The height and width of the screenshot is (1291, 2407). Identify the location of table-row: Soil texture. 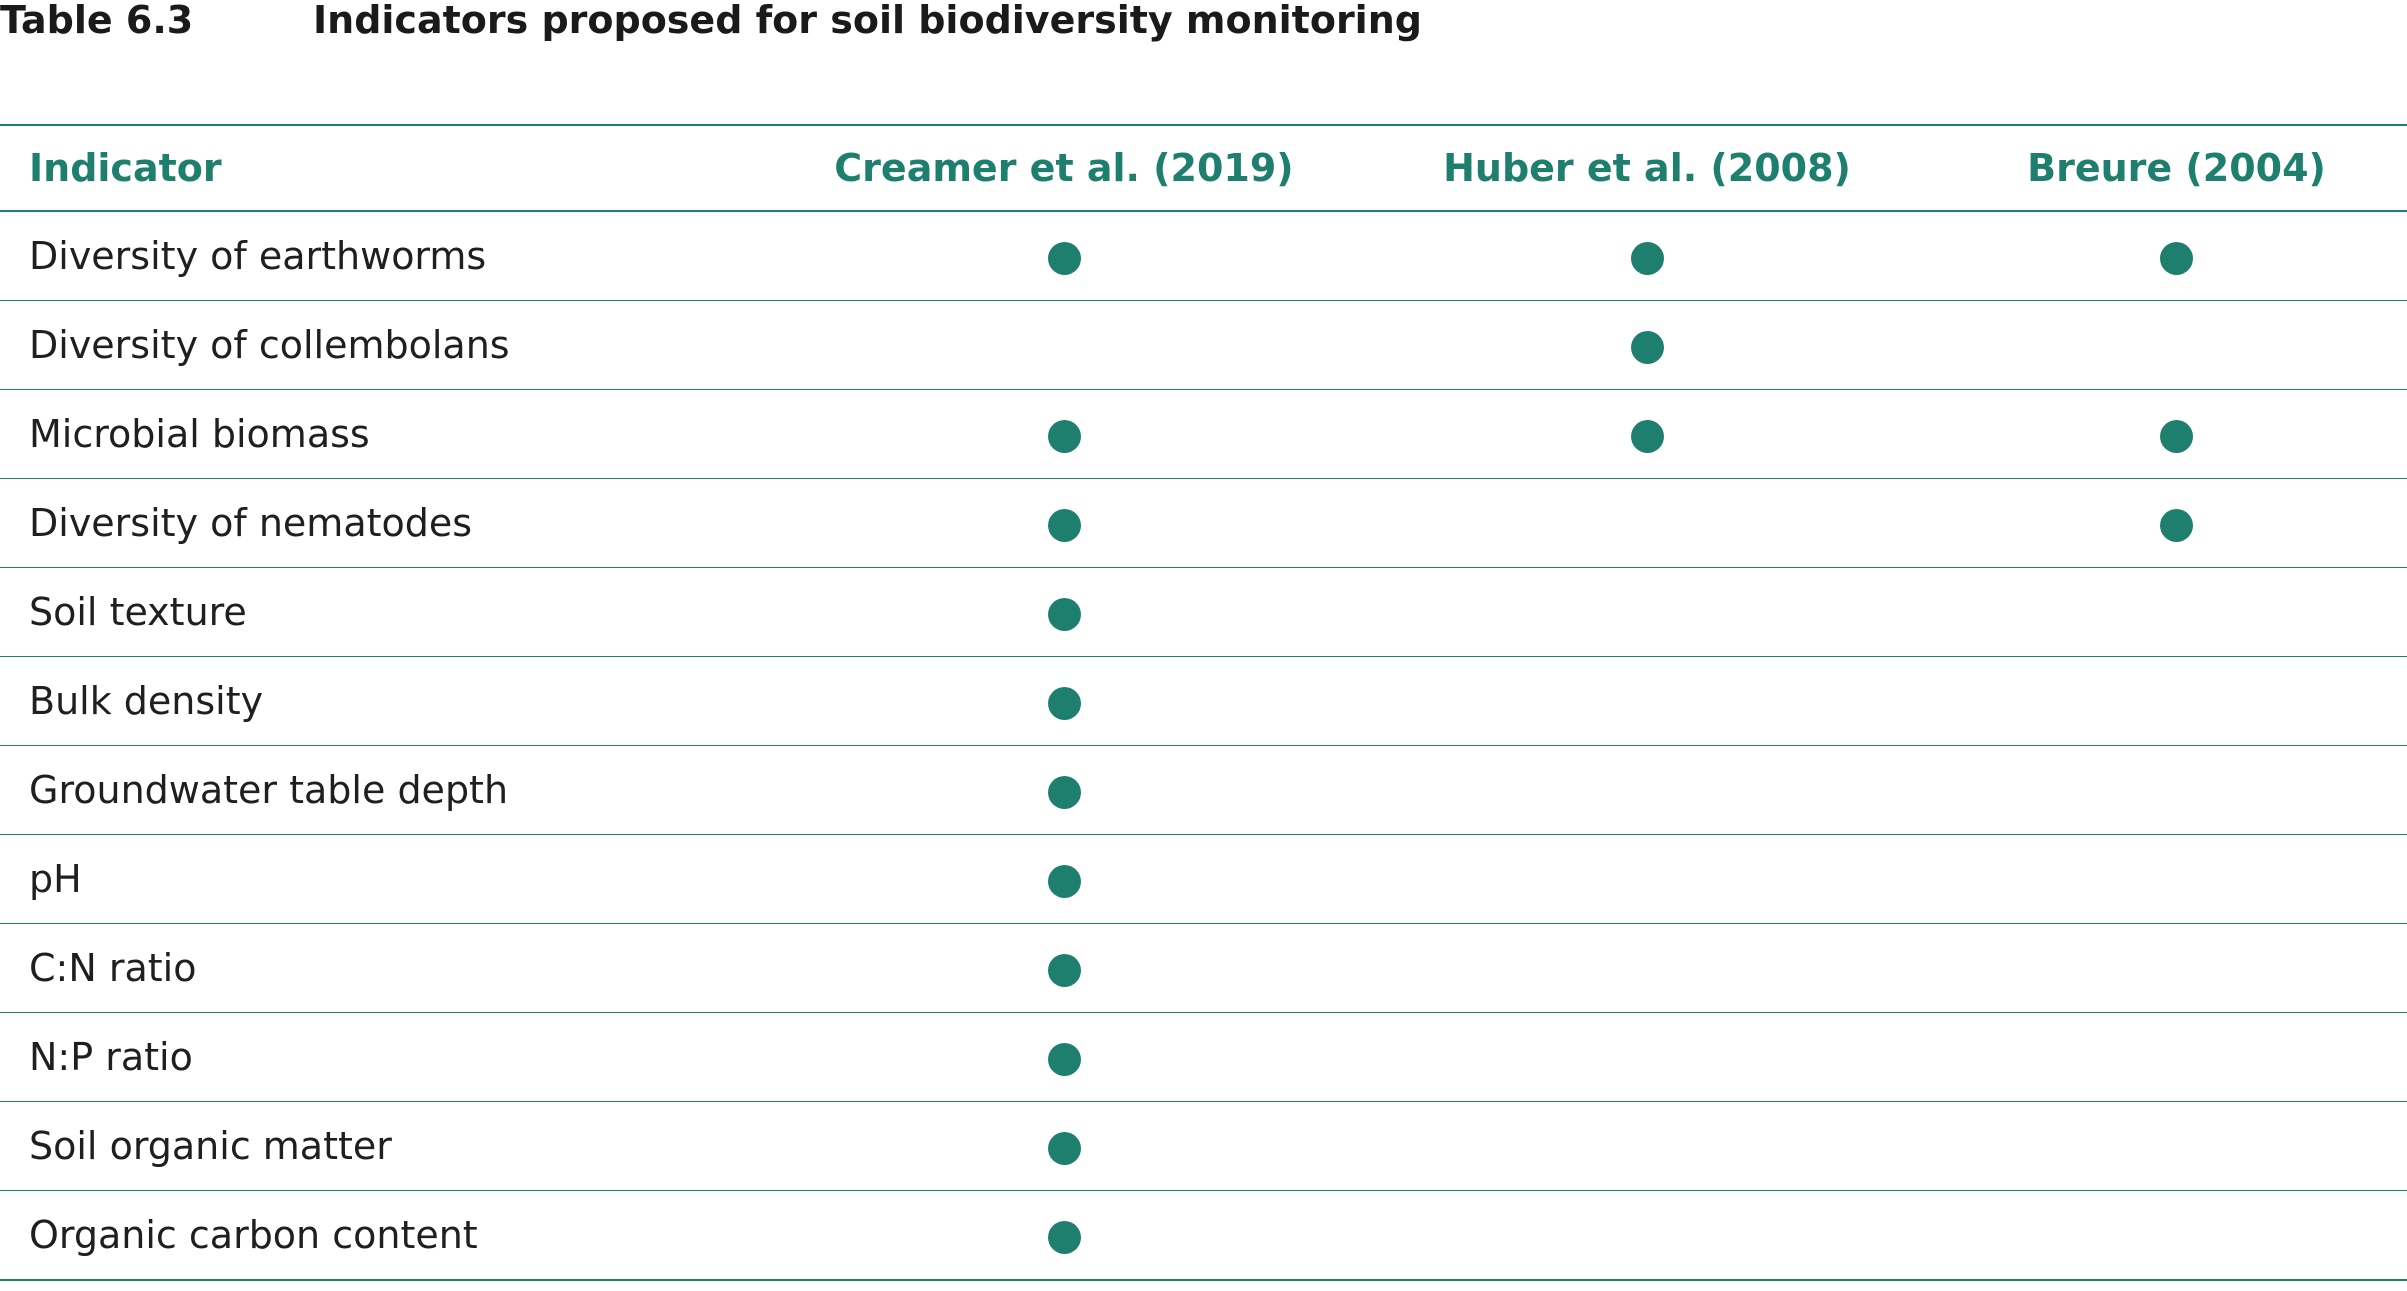
(1203, 612).